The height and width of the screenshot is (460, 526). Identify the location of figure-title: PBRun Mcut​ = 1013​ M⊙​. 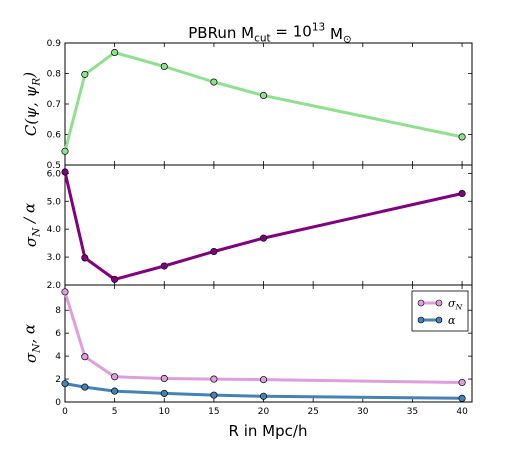
(269, 34).